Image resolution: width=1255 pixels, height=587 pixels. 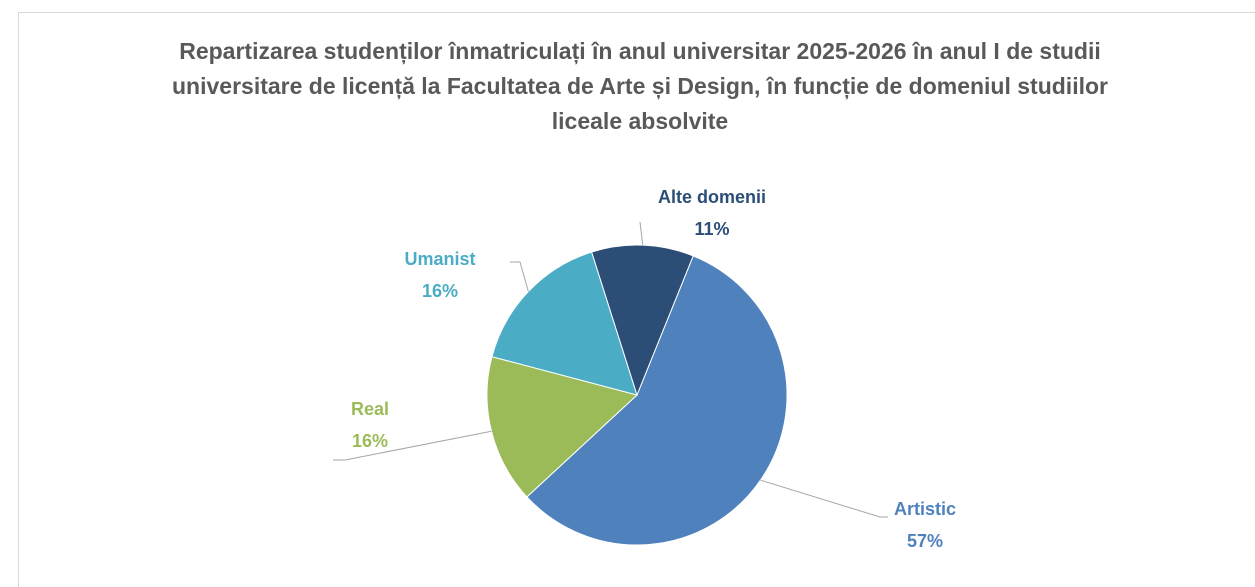 I want to click on data-label-name: Alte domenii, so click(x=712, y=197).